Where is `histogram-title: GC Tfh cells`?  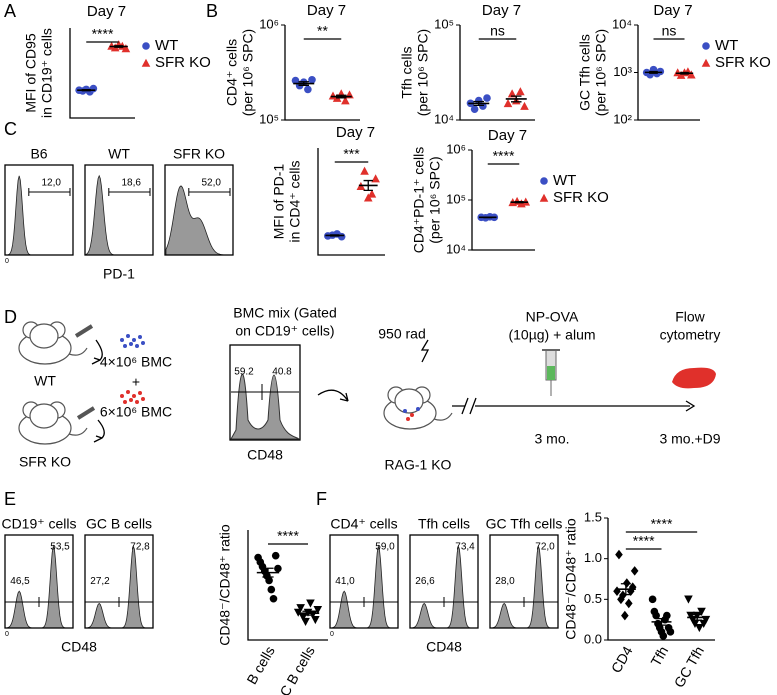 histogram-title: GC Tfh cells is located at coordinates (524, 524).